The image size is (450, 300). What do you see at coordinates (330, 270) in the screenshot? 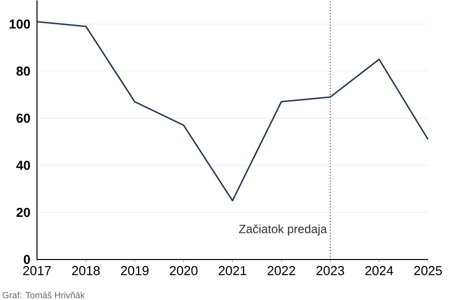
I see `x-tick-label: 2023` at bounding box center [330, 270].